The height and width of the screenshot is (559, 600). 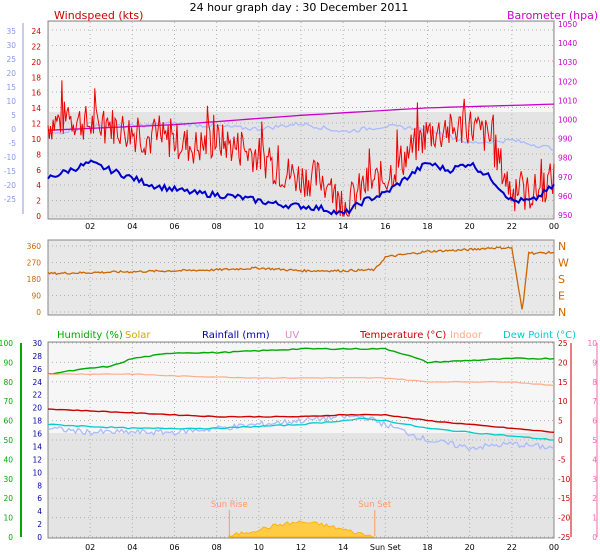 I want to click on x-tick-label: 14, so click(x=343, y=547).